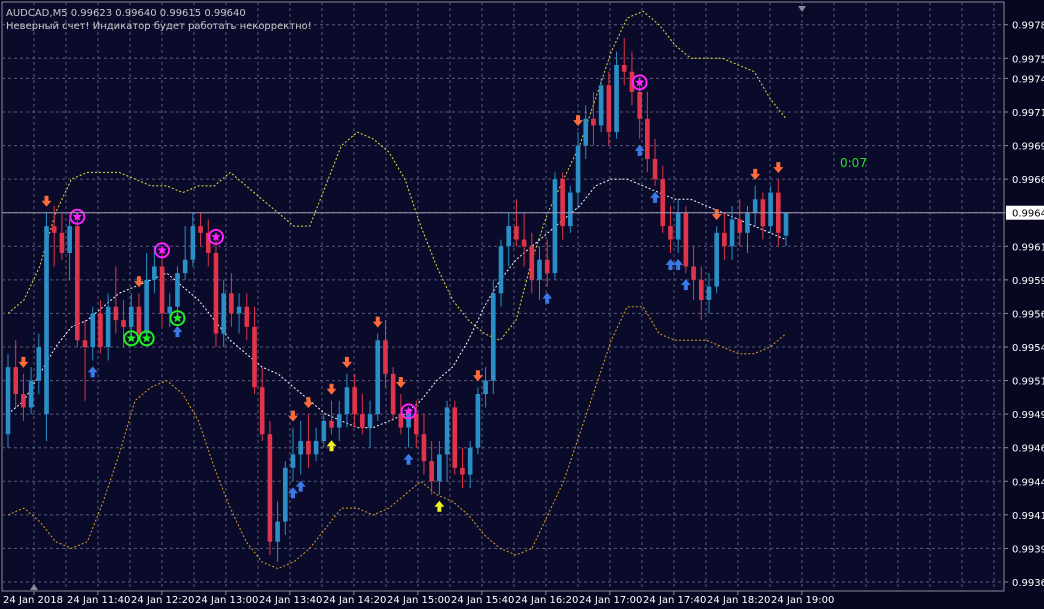 The width and height of the screenshot is (1044, 609). Describe the element at coordinates (226, 600) in the screenshot. I see `time-tick-label: 24 Jan 13:00` at that location.